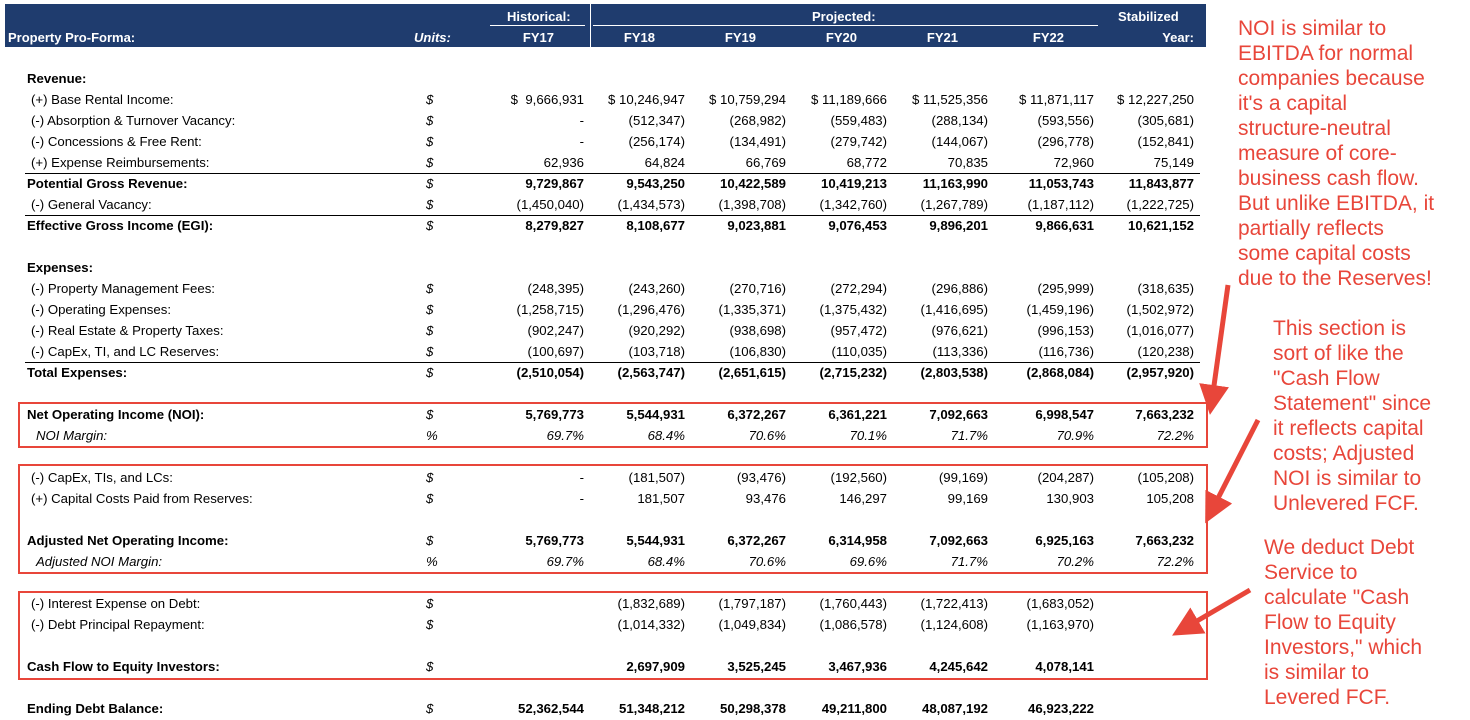  I want to click on cell-value: (1,187,112), so click(1060, 204).